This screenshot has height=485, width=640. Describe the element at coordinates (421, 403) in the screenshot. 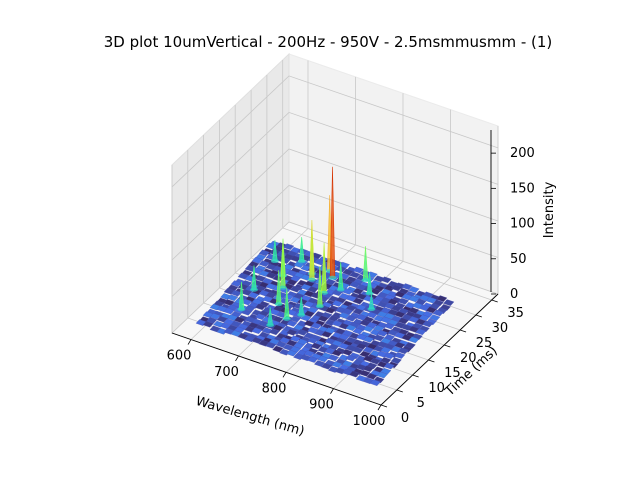

I see `y-tick-label: 5` at that location.